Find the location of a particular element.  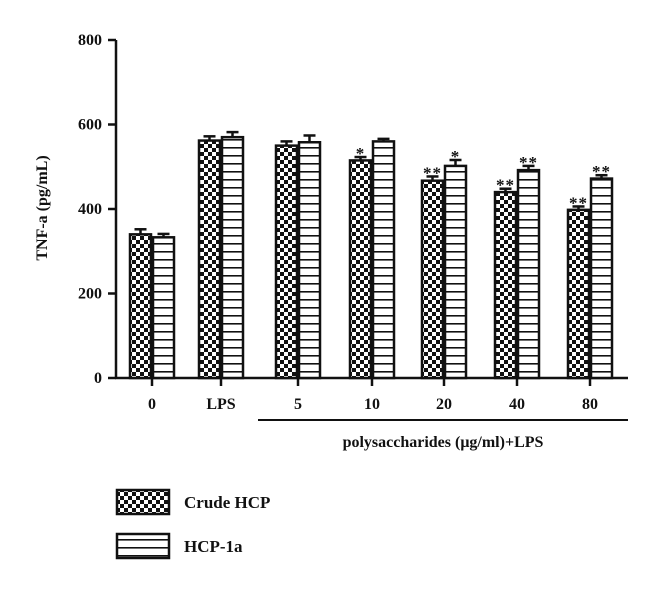

x-axis: 0 LPS 5 10 20 40 80 is located at coordinates (371, 394).